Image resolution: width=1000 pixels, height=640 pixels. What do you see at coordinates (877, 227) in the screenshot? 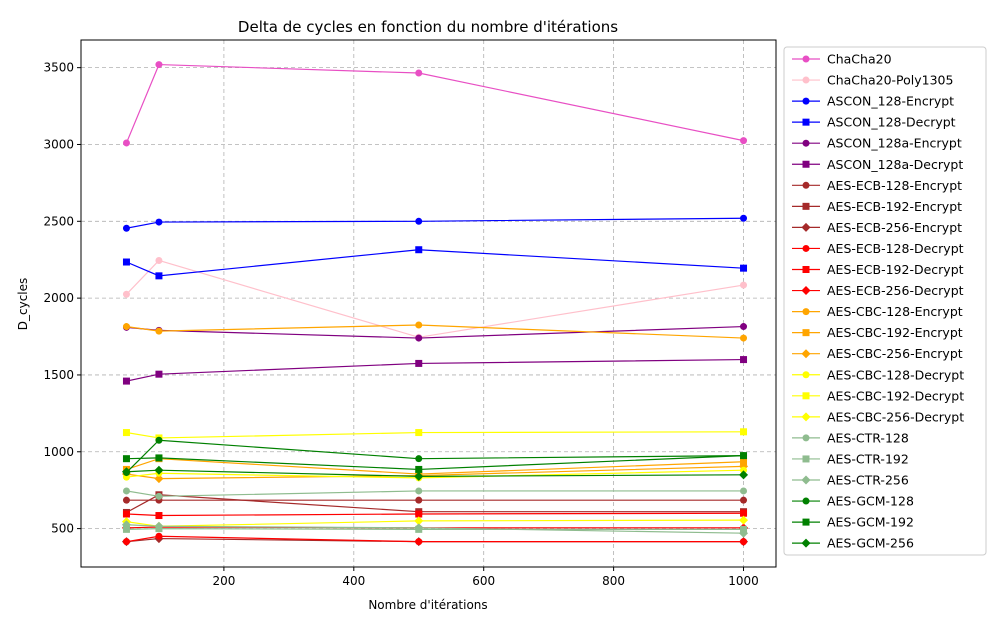
I see `legend-item: AES-ECB-256-Encrypt` at bounding box center [877, 227].